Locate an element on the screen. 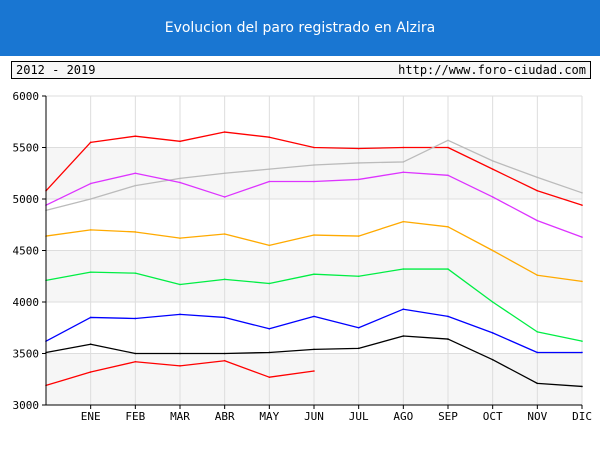  x-tick-label: DIC is located at coordinates (582, 416).